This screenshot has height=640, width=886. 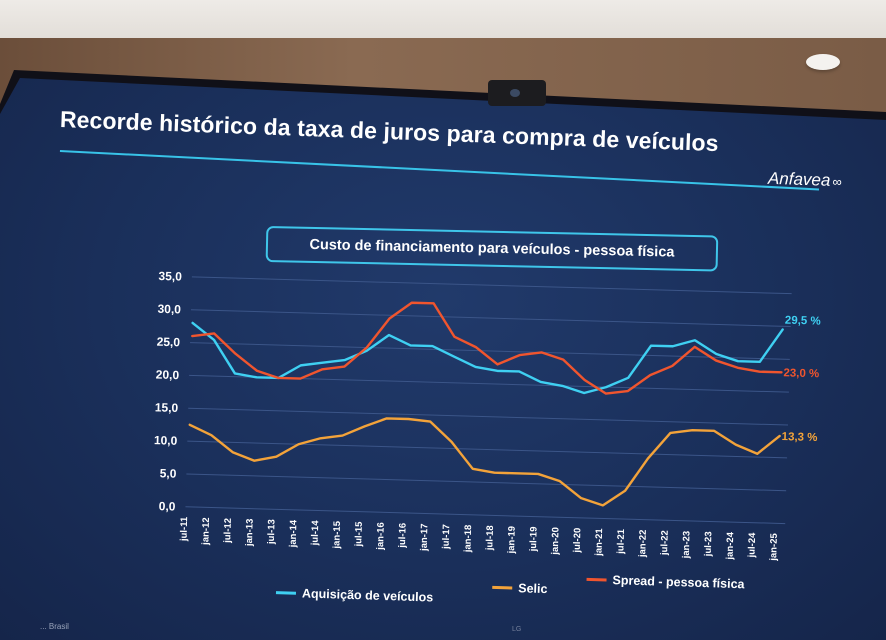 I want to click on legend-label: Selic, so click(x=533, y=588).